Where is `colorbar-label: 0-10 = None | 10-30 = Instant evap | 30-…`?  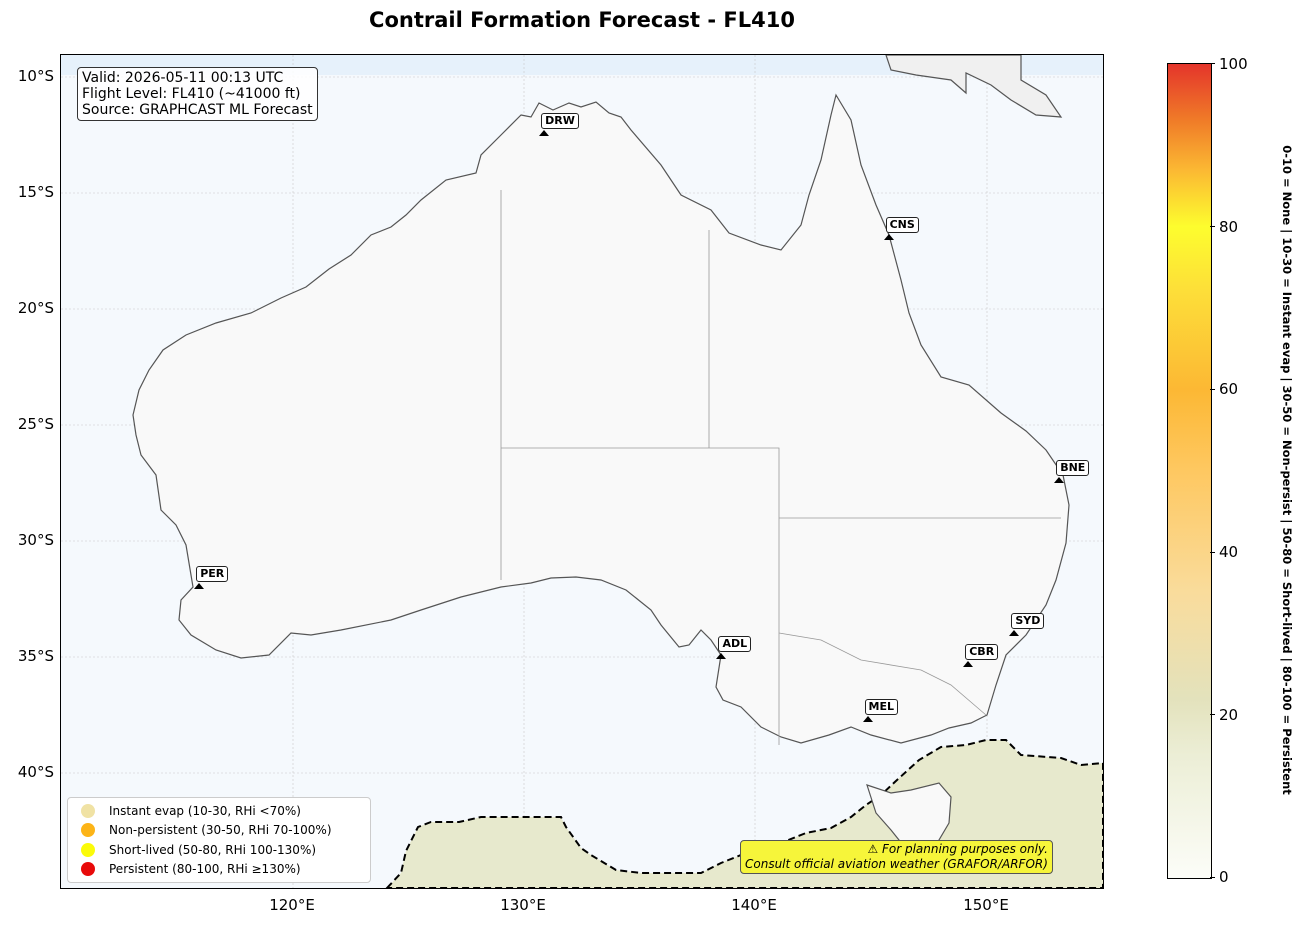
colorbar-label: 0-10 = None | 10-30 = Instant evap | 30-… is located at coordinates (1287, 470).